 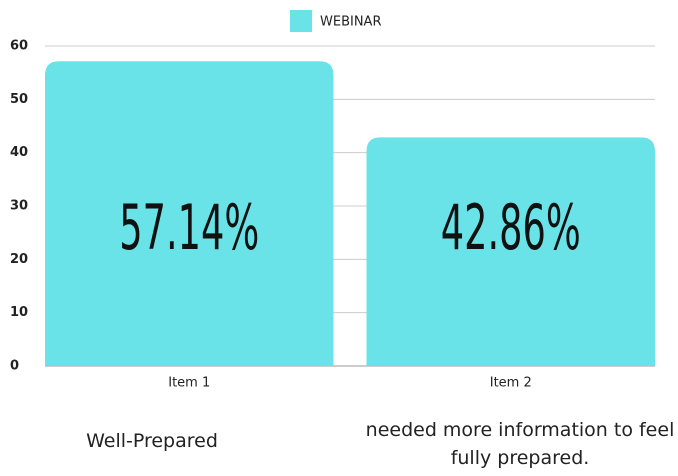 What do you see at coordinates (14, 366) in the screenshot?
I see `y-tick-label: 0` at bounding box center [14, 366].